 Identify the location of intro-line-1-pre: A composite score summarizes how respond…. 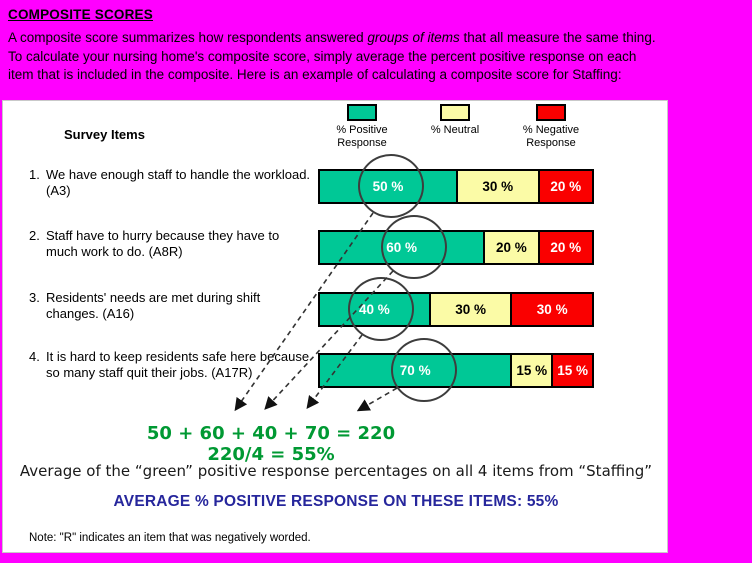
(188, 37).